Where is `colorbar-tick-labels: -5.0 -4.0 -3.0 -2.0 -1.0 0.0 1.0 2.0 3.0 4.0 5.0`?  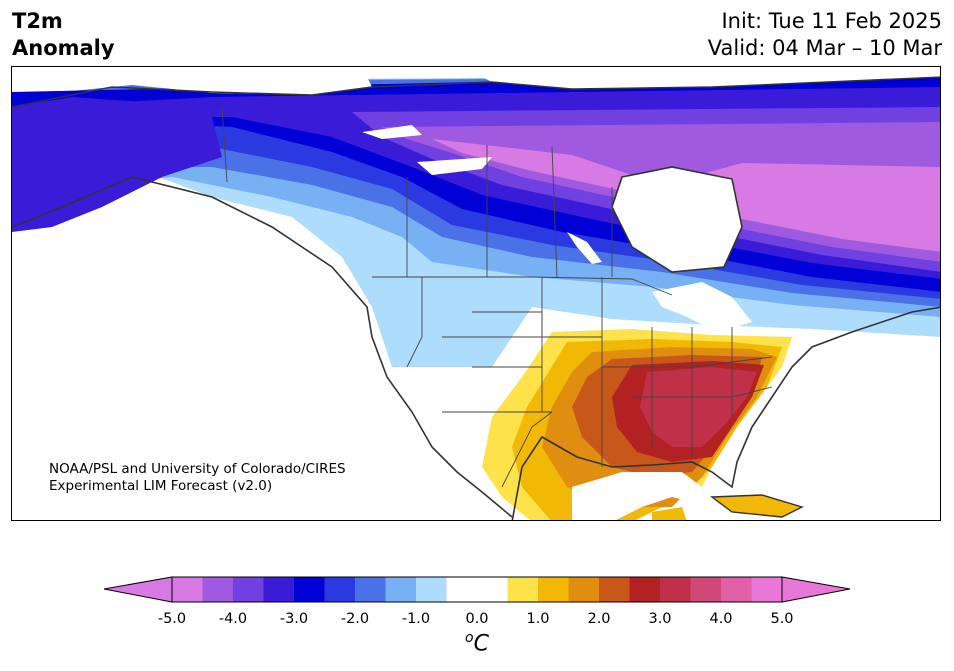
colorbar-tick-labels: -5.0 -4.0 -3.0 -2.0 -1.0 0.0 1.0 2.0 3.0 4.0 5.0 is located at coordinates (477, 621).